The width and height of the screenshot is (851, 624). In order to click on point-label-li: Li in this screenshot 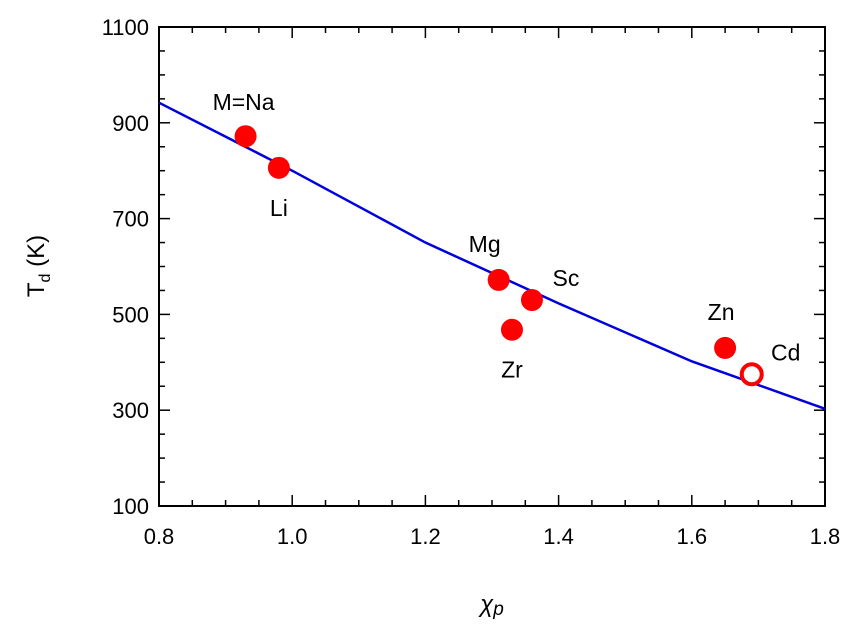, I will do `click(279, 208)`.